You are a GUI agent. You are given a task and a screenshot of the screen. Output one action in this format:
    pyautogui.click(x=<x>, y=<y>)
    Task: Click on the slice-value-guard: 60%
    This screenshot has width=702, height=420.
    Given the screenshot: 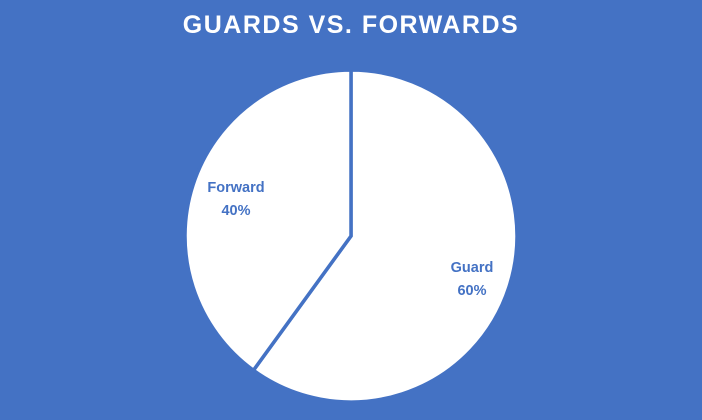 What is the action you would take?
    pyautogui.click(x=471, y=291)
    